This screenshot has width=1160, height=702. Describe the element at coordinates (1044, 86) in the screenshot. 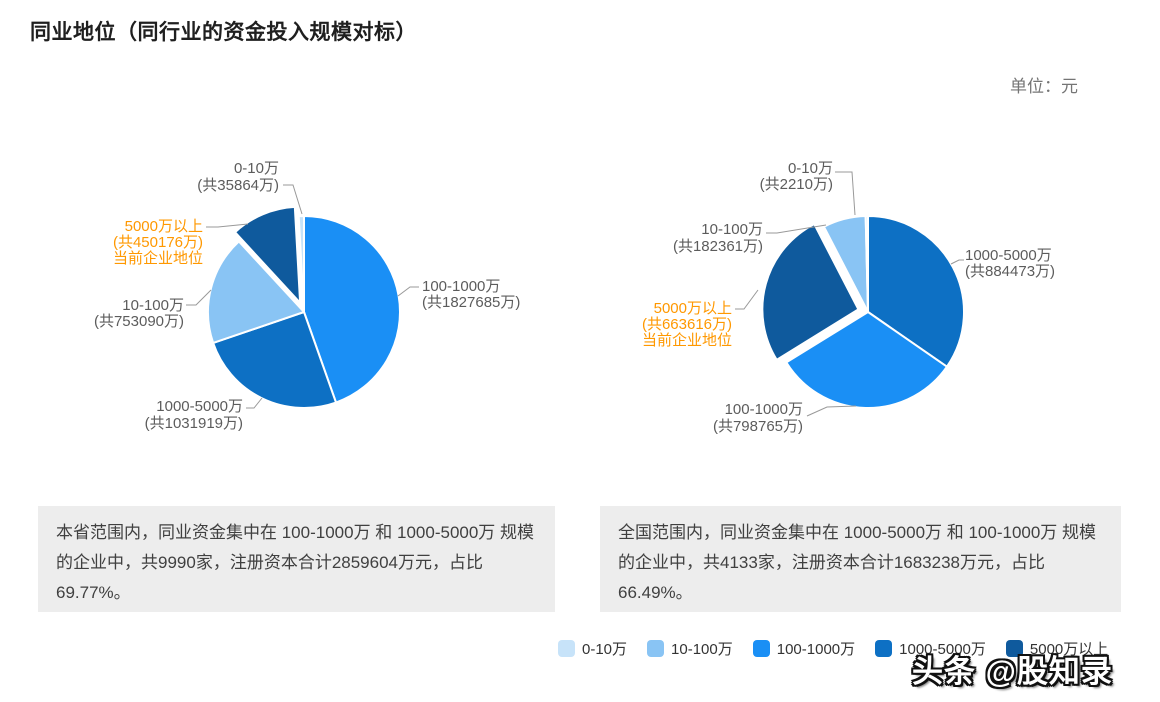

I see `unit-label: 单位：元` at that location.